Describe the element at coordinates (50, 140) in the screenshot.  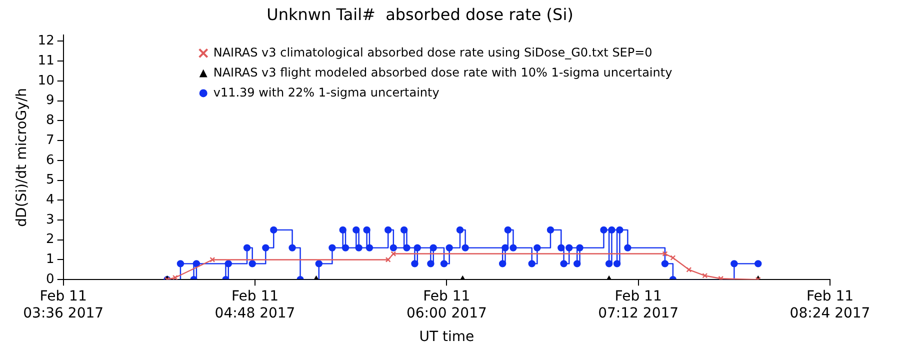
I see `y-tick-label: 7` at that location.